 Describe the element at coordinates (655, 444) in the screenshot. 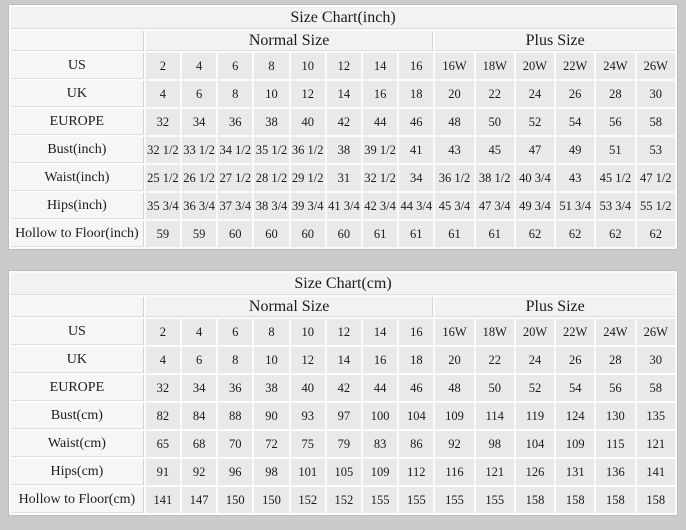

I see `size-cell: 121` at that location.